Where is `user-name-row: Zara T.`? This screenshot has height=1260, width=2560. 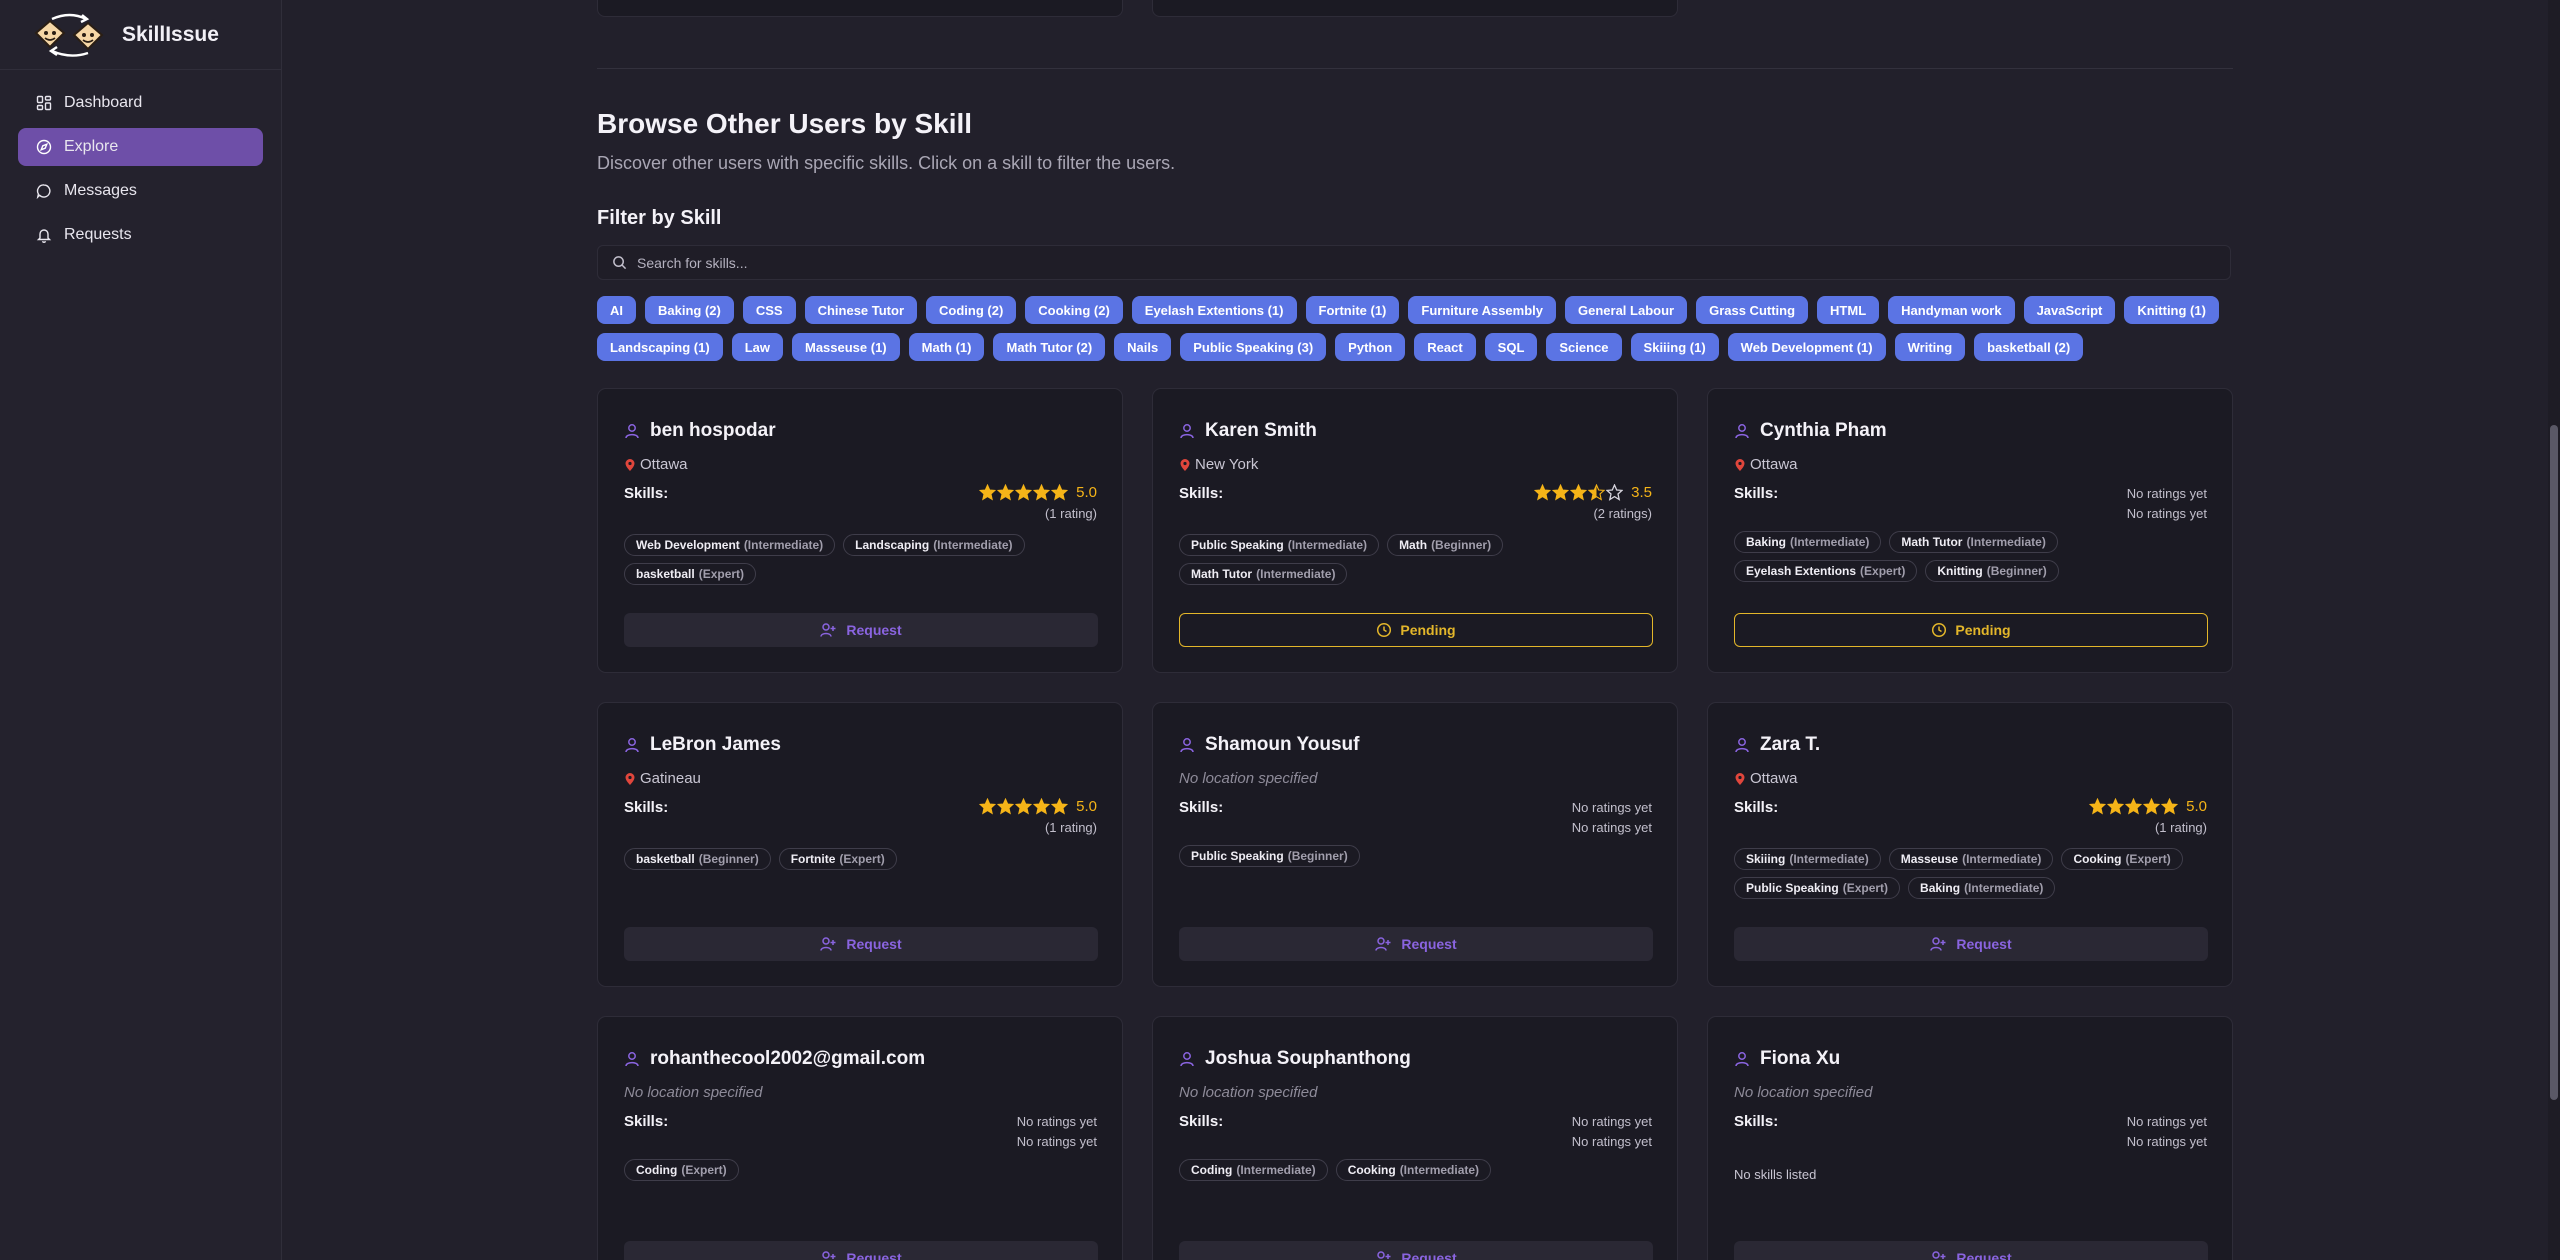
user-name-row: Zara T. is located at coordinates (1777, 745).